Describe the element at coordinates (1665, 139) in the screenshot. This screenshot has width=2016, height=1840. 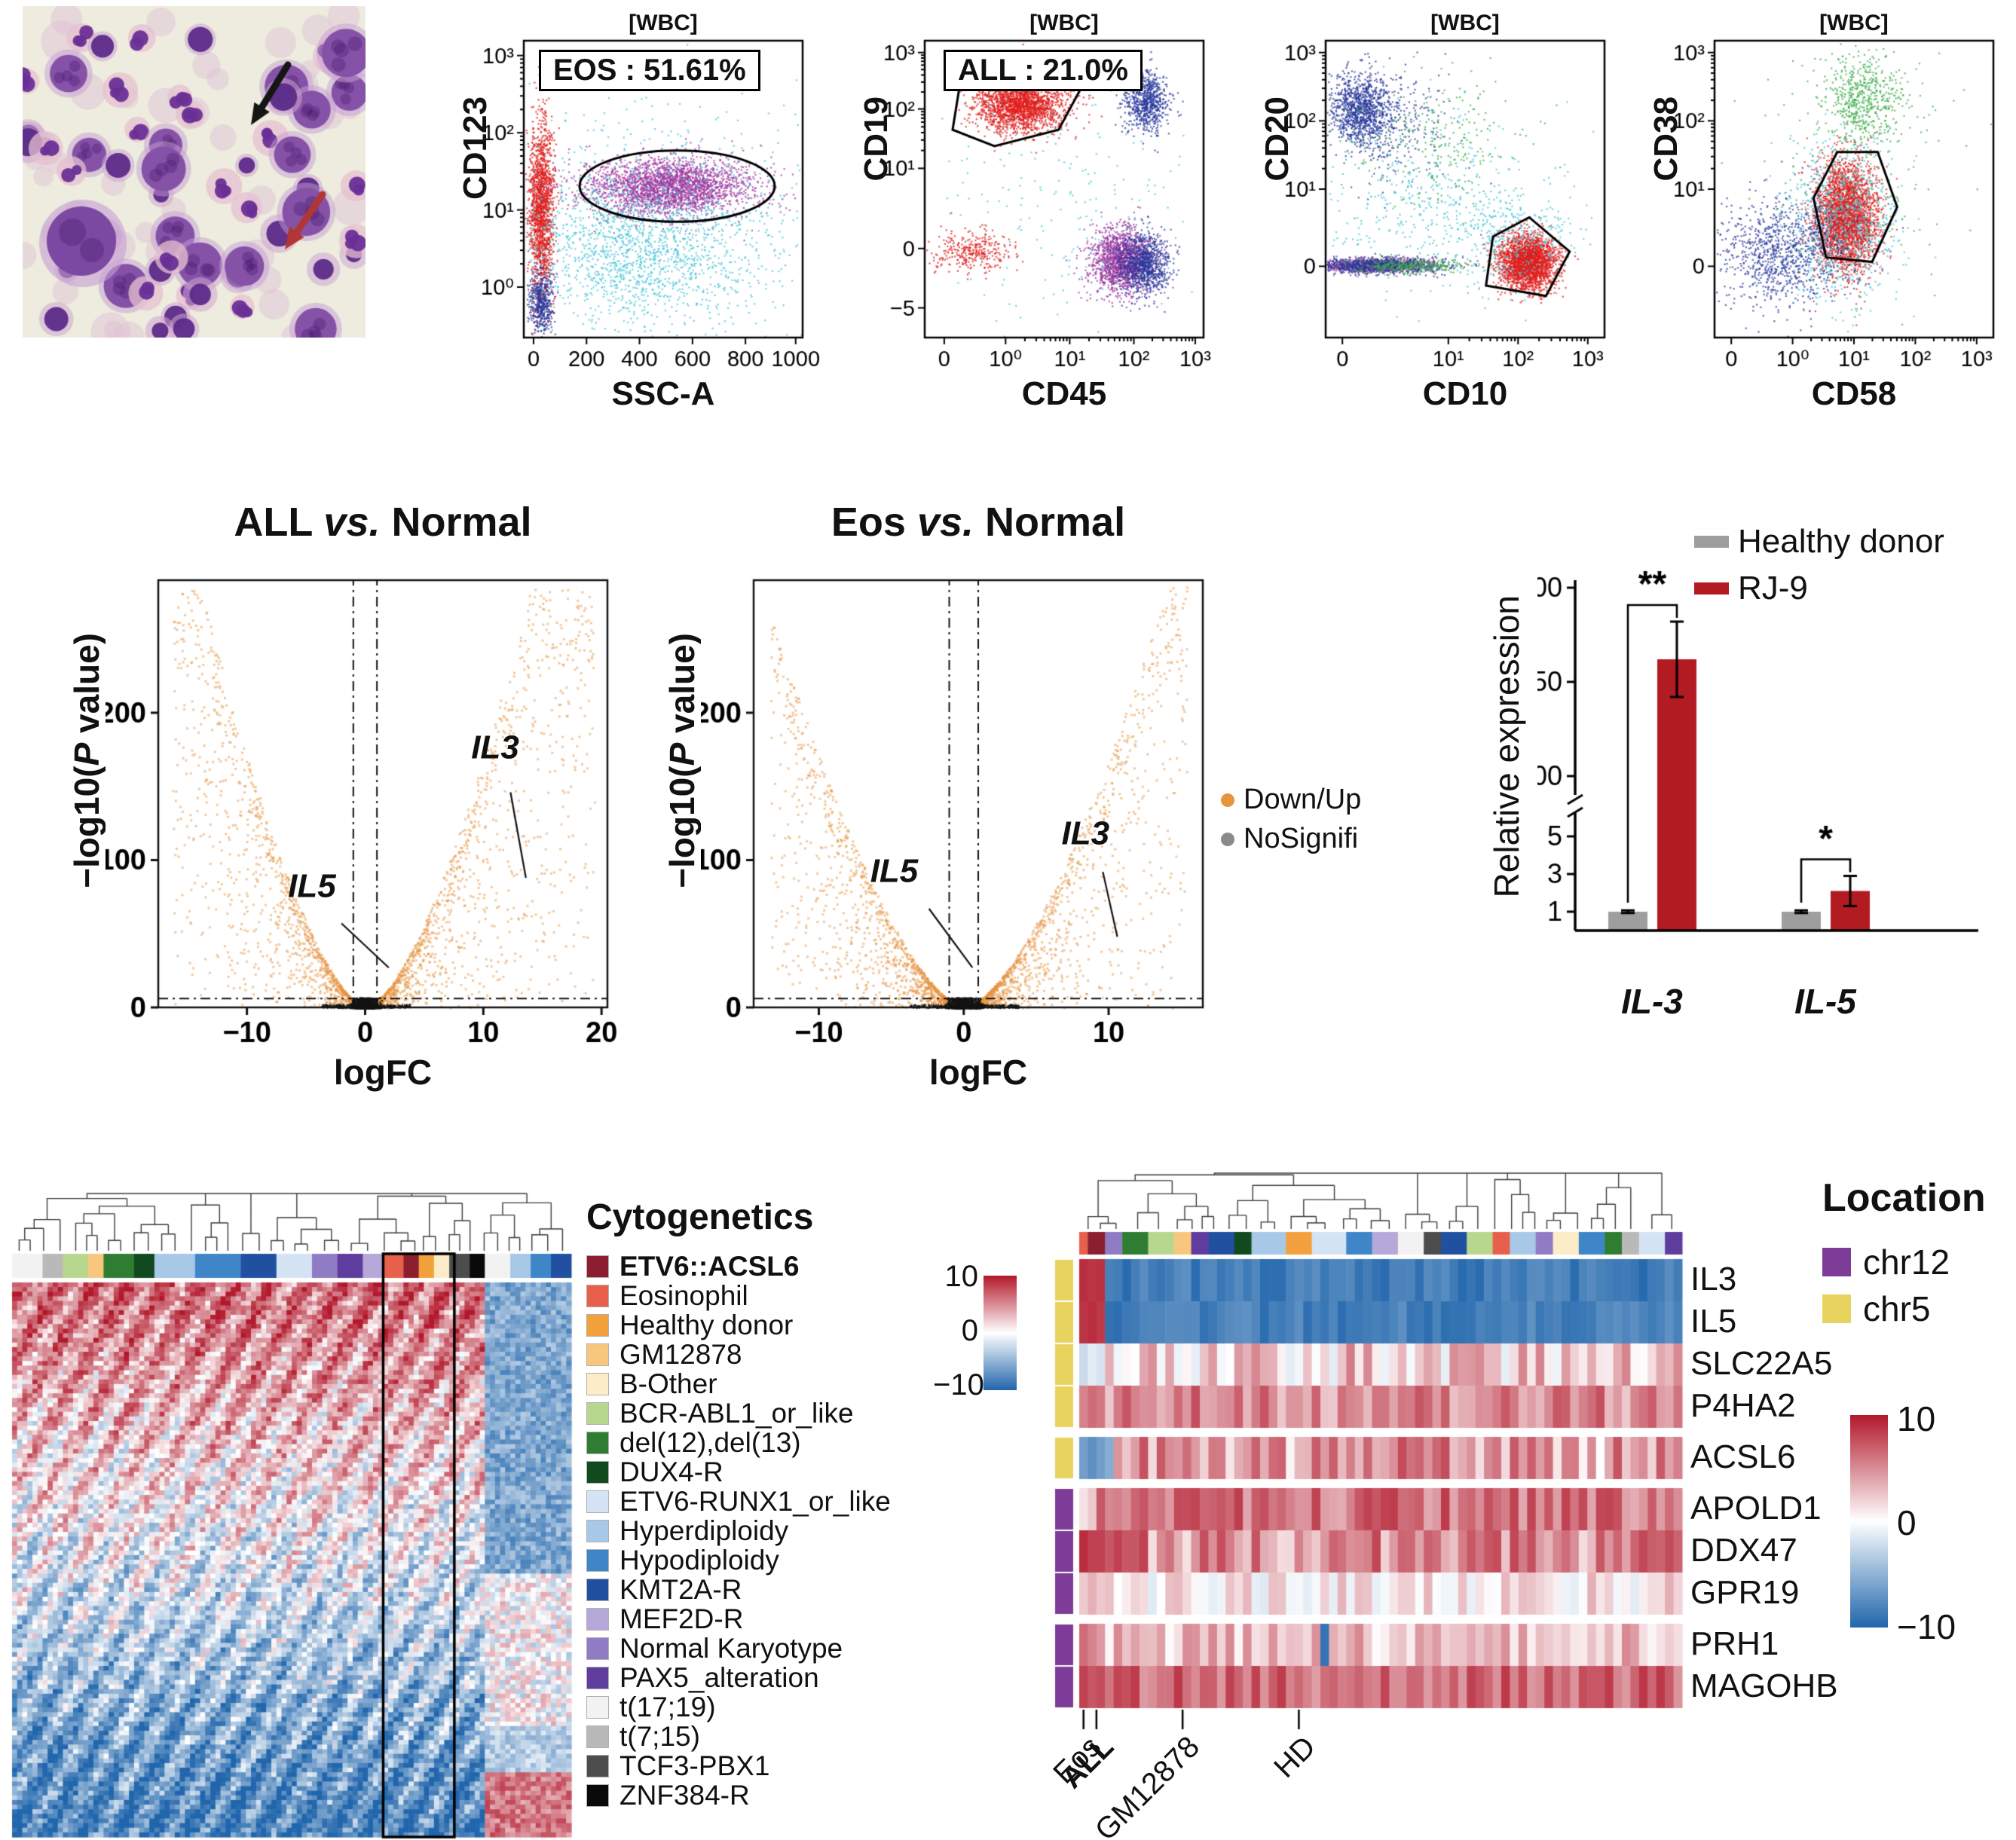
I see `flow-y-axis-label: CD38` at that location.